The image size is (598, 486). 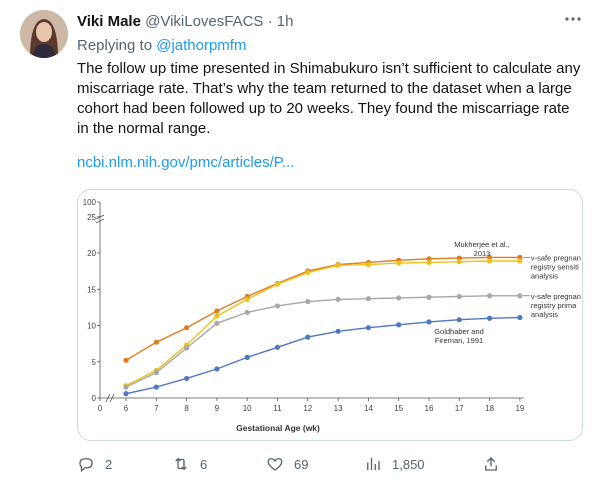 I want to click on x-tick-label: 16, so click(x=429, y=408).